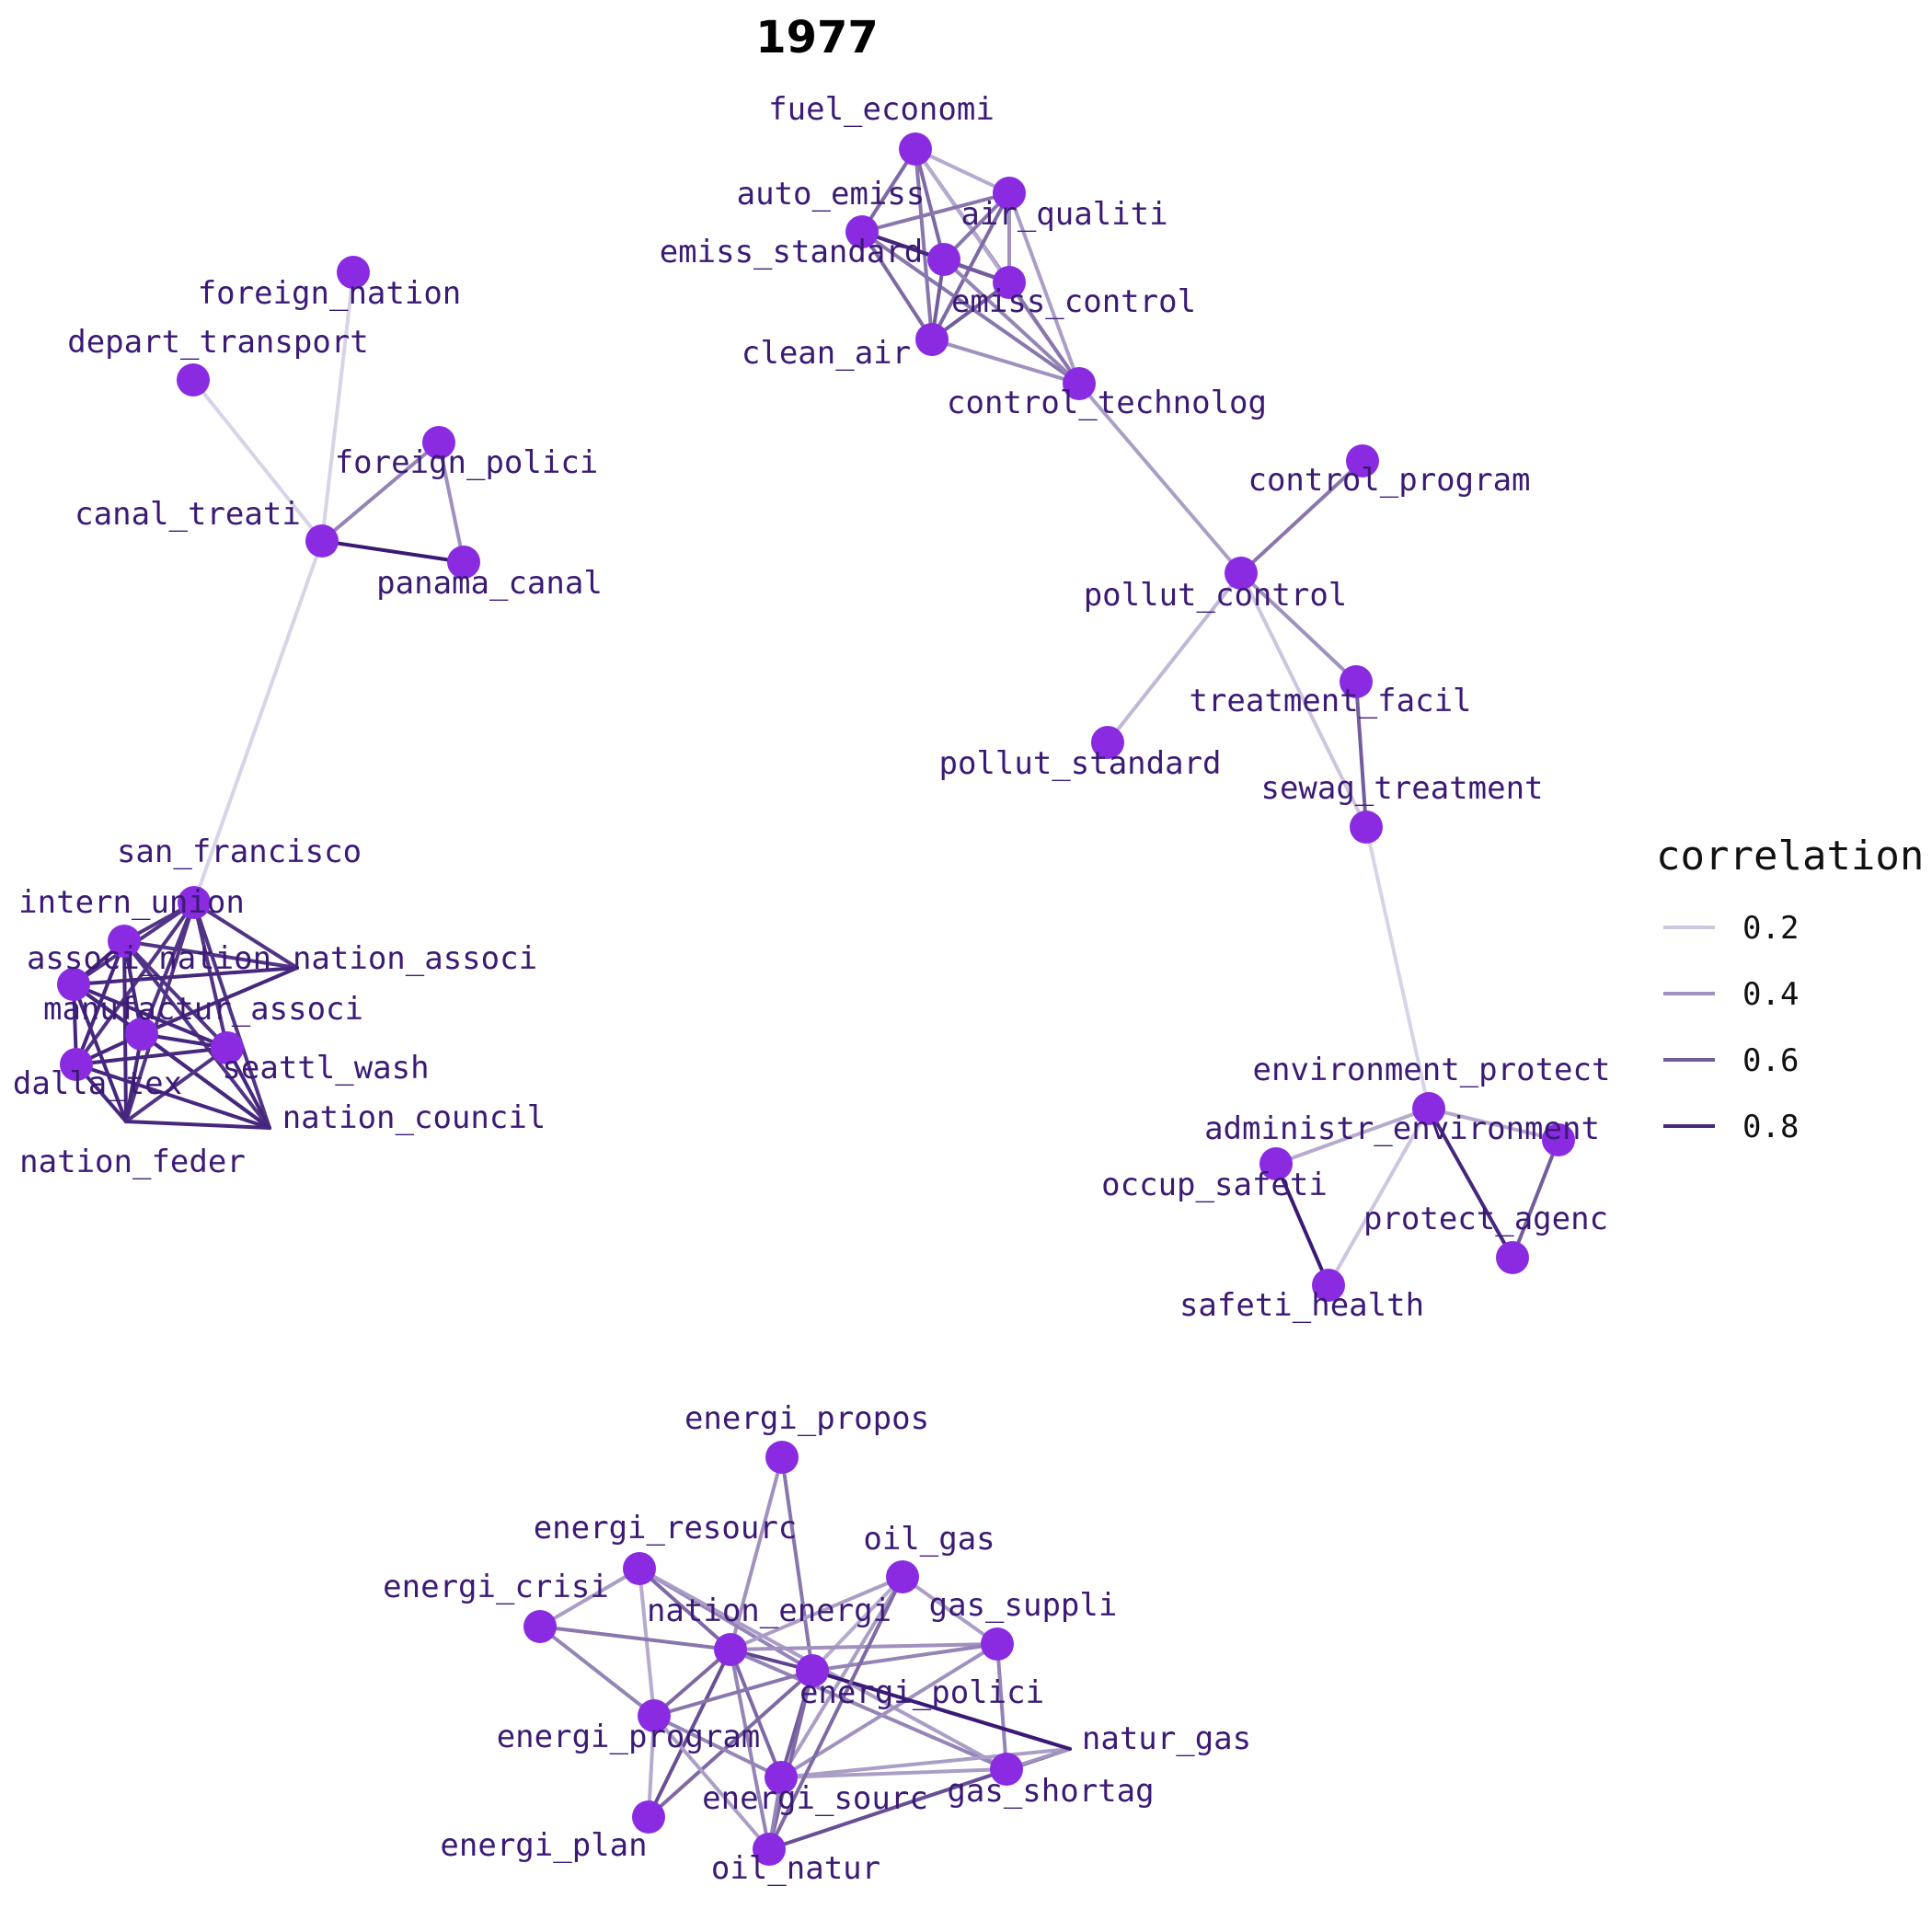  I want to click on edge-san_francisco-nation_associ, so click(245, 935).